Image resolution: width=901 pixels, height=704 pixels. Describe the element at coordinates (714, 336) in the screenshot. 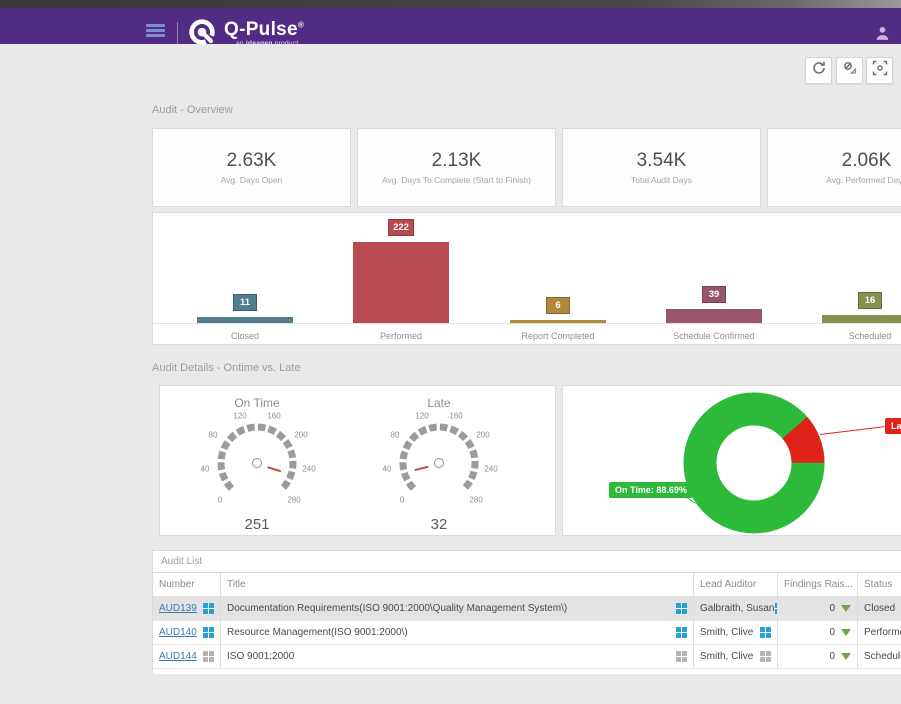

I see `bar-category-label: Schedule Confirmed` at that location.